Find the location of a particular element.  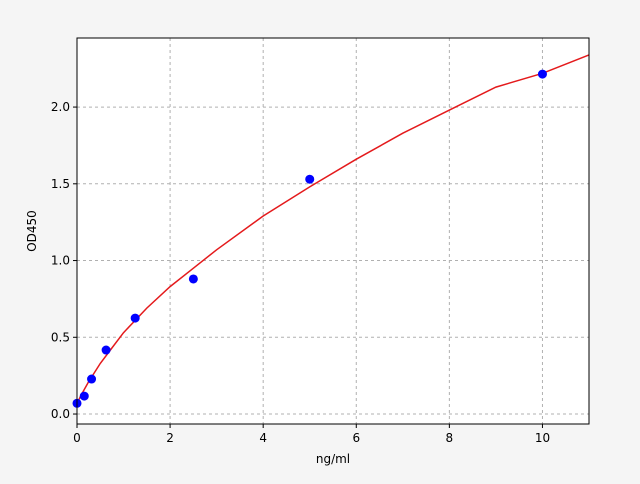

x-tick-label: 2 is located at coordinates (170, 438).